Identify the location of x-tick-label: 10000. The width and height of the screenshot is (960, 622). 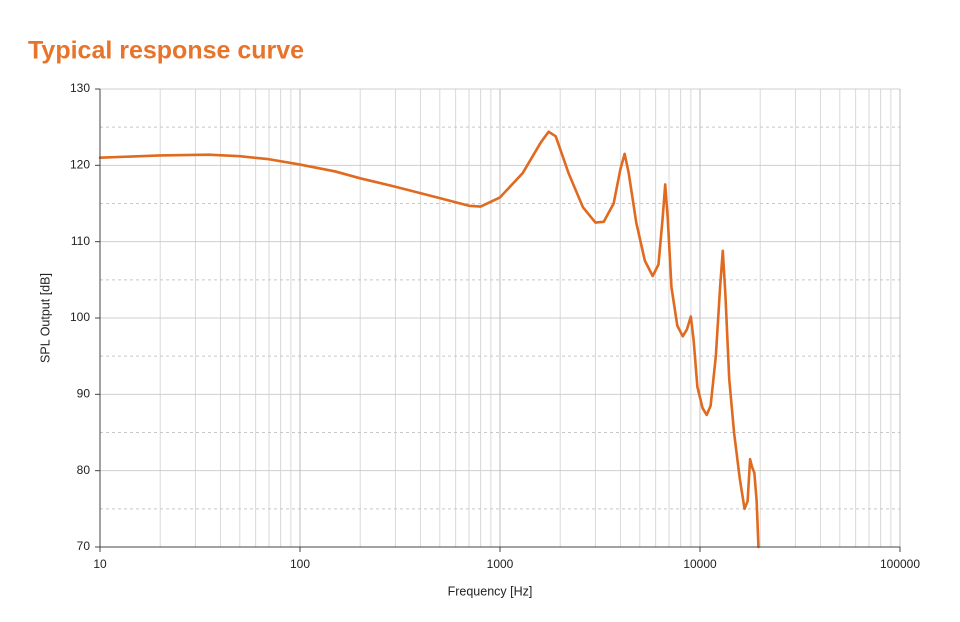
(700, 564).